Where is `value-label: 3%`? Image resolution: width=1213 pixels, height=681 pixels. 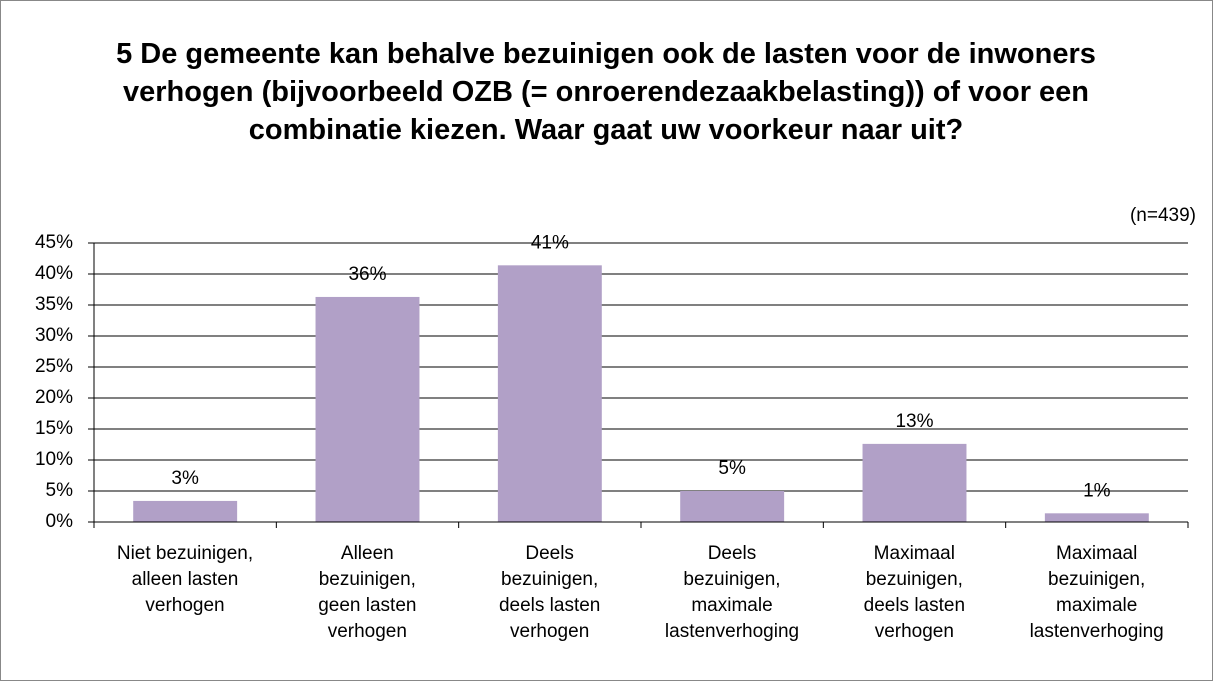
value-label: 3% is located at coordinates (185, 478).